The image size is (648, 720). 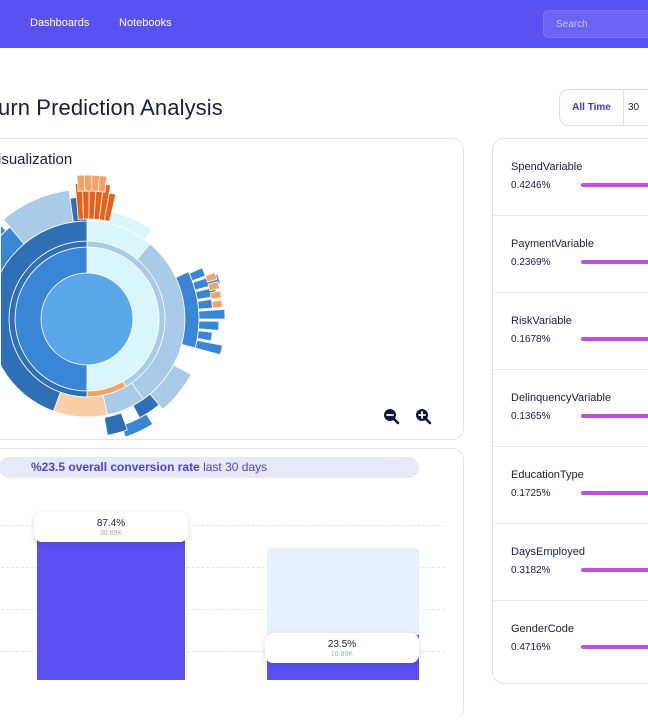 What do you see at coordinates (552, 244) in the screenshot?
I see `variable-name: PaymentVariable` at bounding box center [552, 244].